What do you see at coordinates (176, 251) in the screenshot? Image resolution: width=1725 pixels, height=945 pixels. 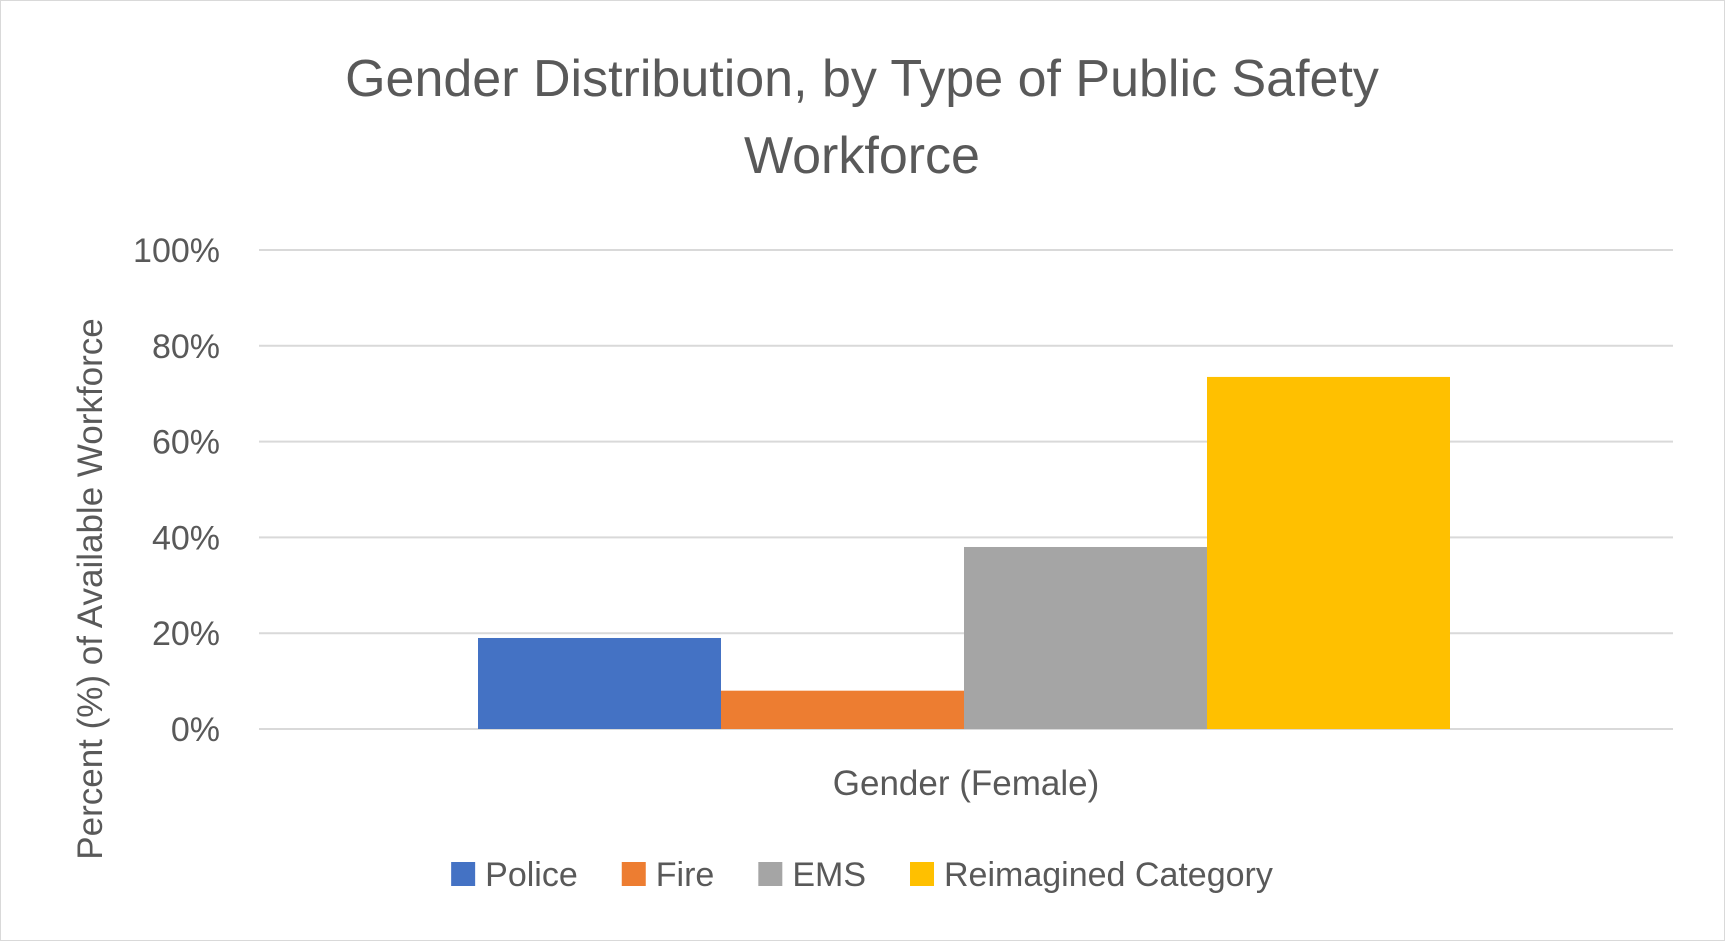 I see `y-tick-label: 100%` at bounding box center [176, 251].